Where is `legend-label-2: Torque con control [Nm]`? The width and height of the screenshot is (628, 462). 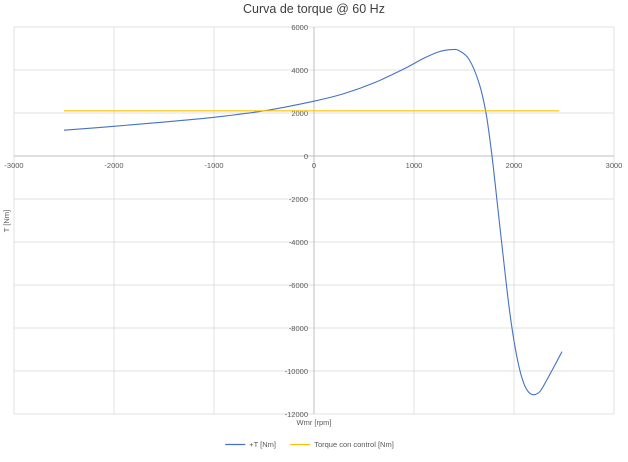 legend-label-2: Torque con control [Nm] is located at coordinates (354, 444).